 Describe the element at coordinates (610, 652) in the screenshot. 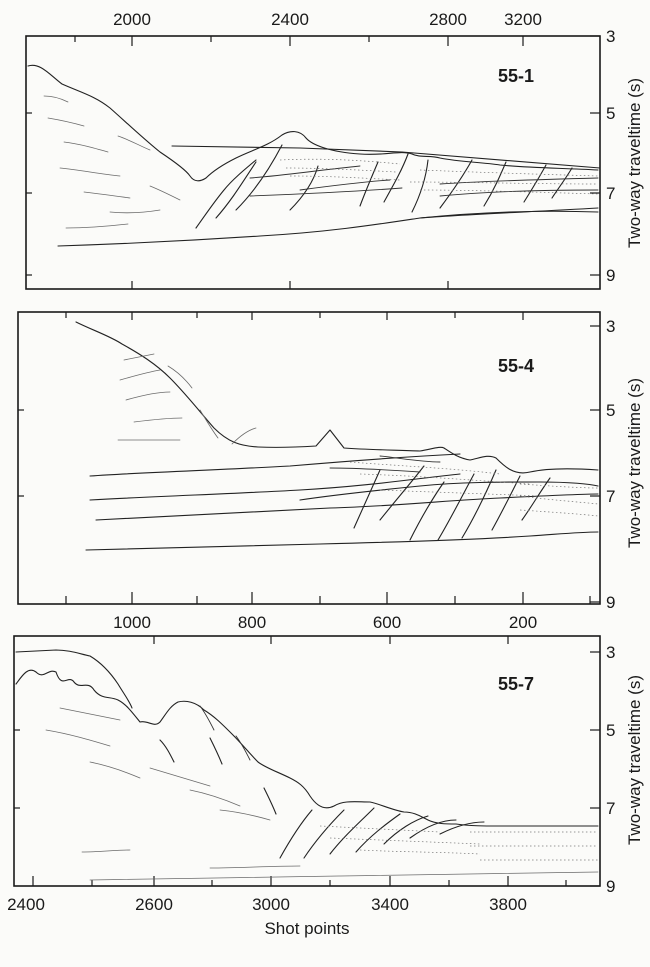

I see `panel-55-7-ytick: 3` at that location.